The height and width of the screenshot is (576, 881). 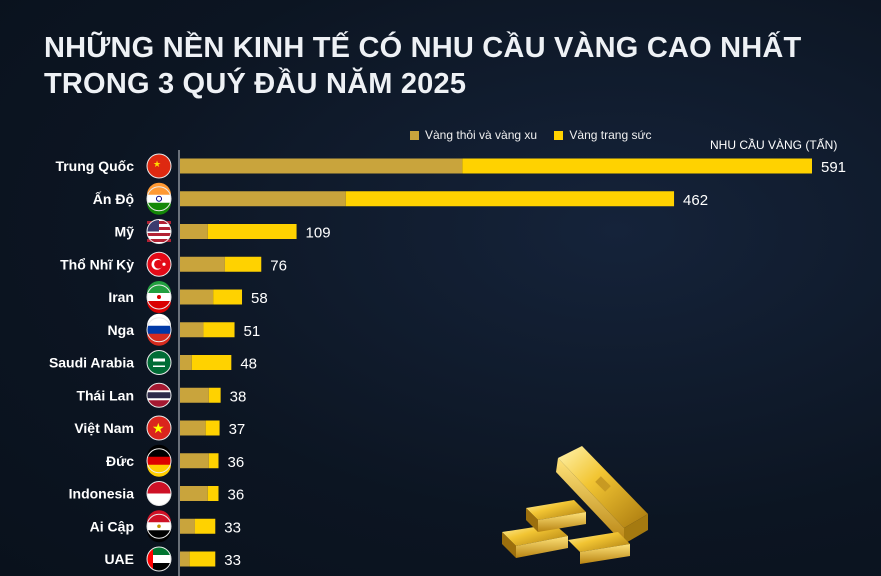 What do you see at coordinates (559, 135) in the screenshot?
I see `legend-swatch-jewelry` at bounding box center [559, 135].